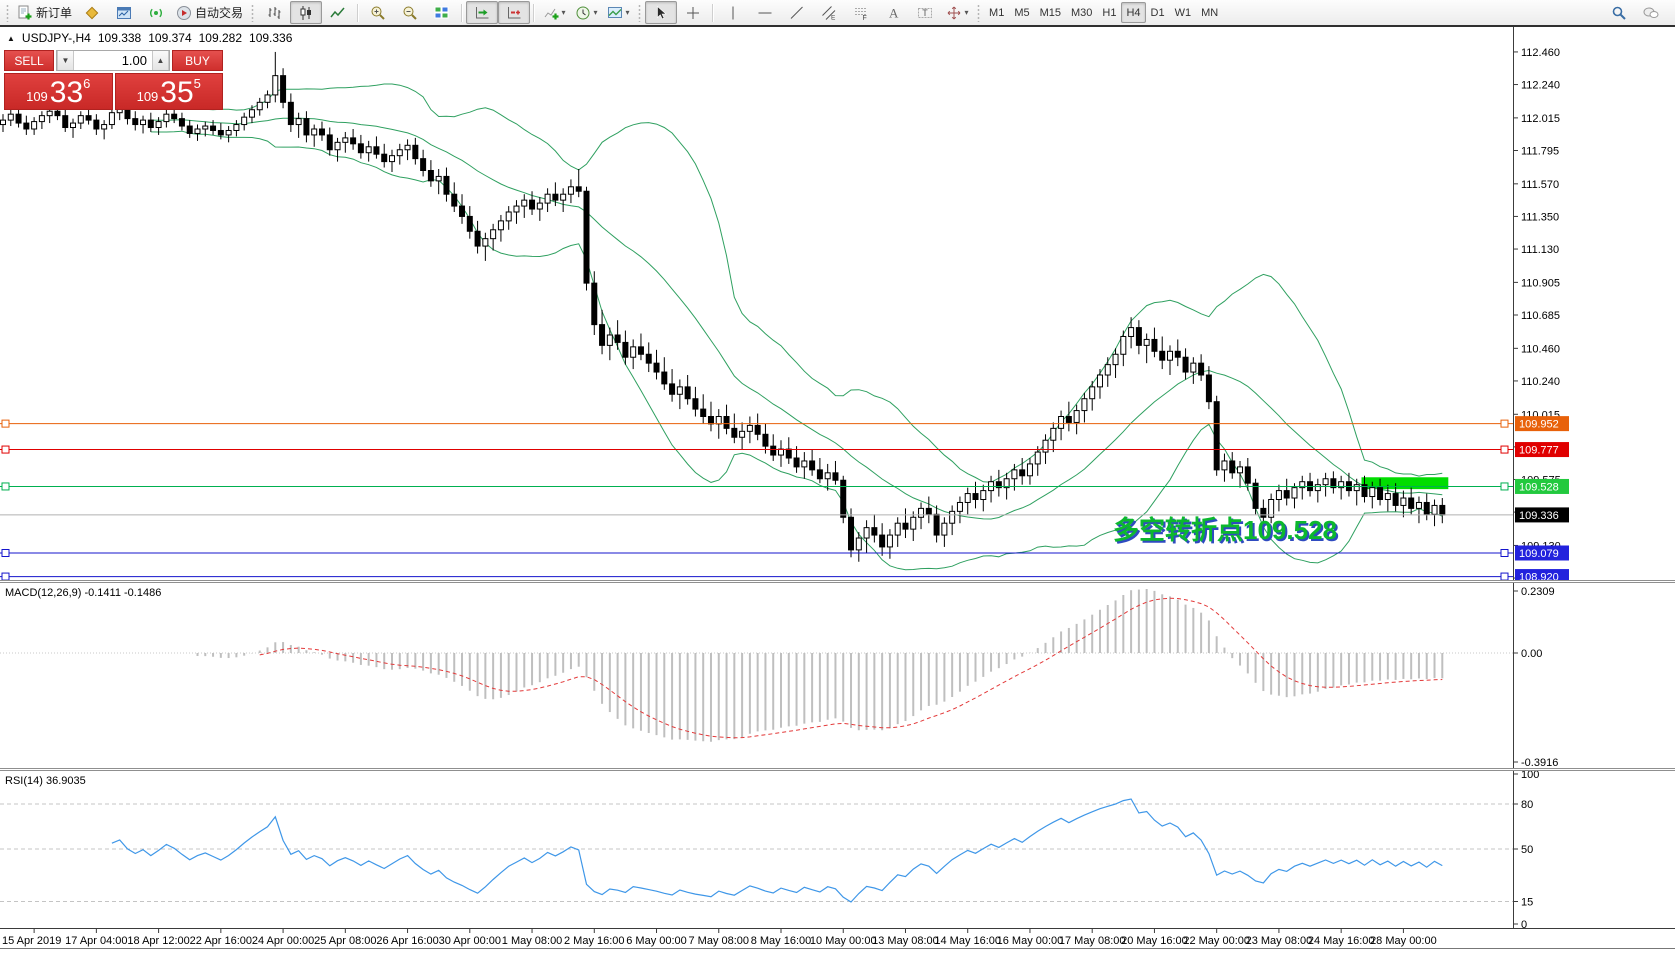 Image resolution: width=1675 pixels, height=953 pixels. What do you see at coordinates (594, 941) in the screenshot?
I see `time-label: 2 May 16:00` at bounding box center [594, 941].